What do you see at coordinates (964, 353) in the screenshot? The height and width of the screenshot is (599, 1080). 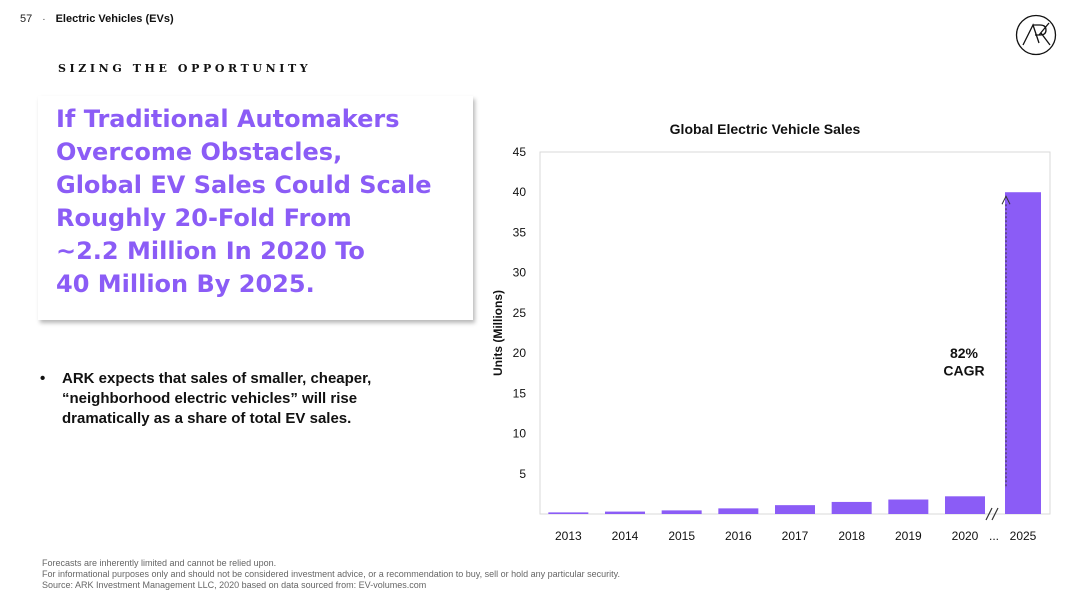 I see `cagr-annotation-value: 82%` at bounding box center [964, 353].